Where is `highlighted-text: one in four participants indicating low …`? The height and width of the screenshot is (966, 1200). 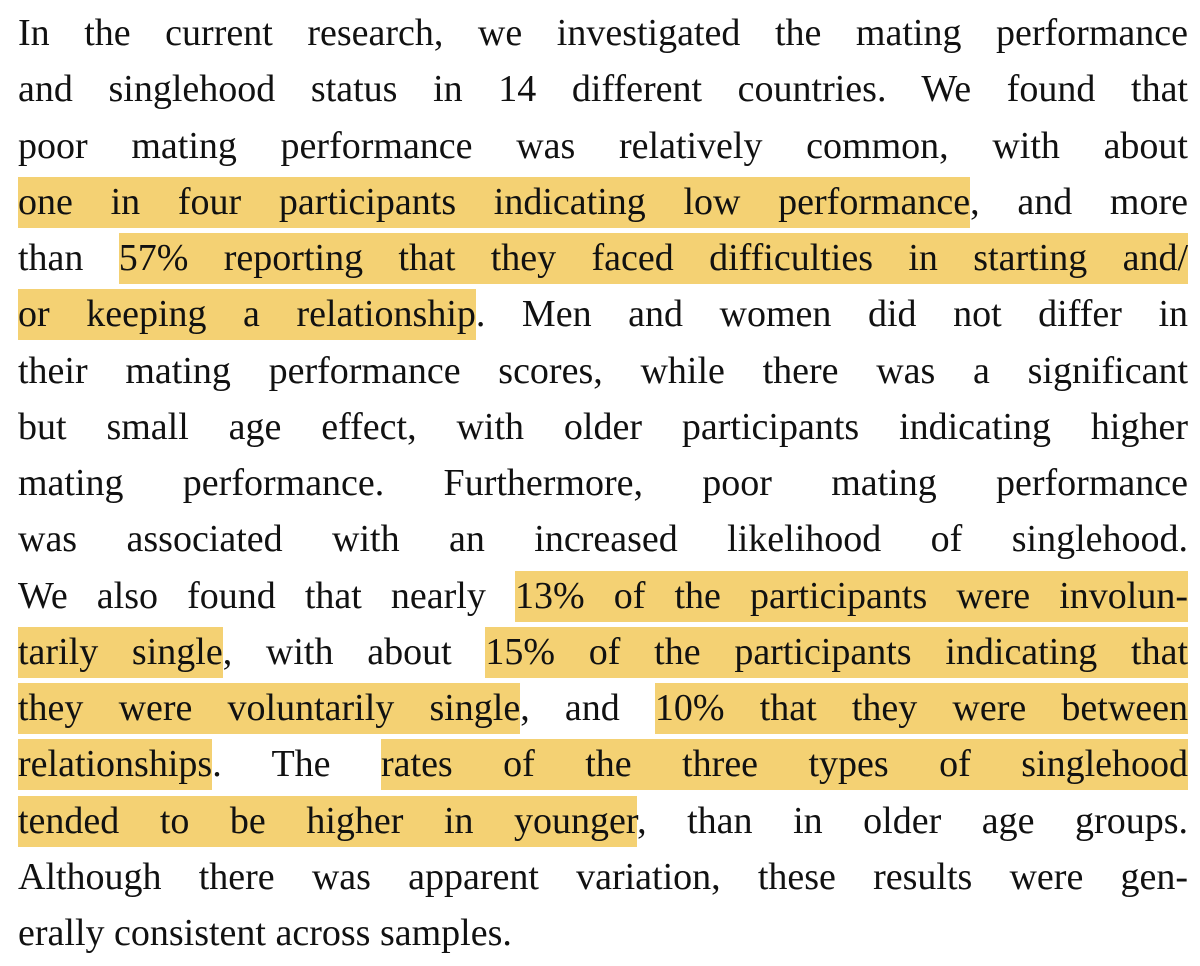
highlighted-text: one in four participants indicating low … is located at coordinates (494, 202).